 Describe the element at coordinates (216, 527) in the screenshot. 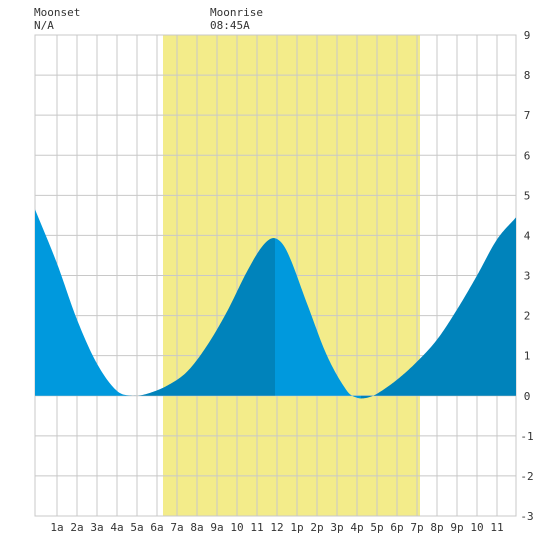

I see `x-tick-label: 9a` at that location.